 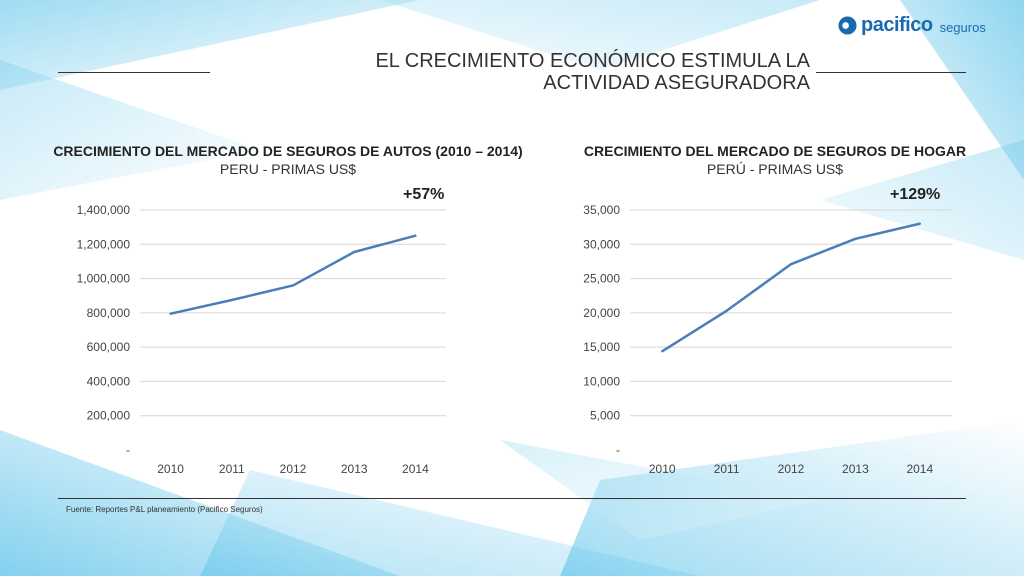 What do you see at coordinates (891, 72) in the screenshot?
I see `title-rule-right` at bounding box center [891, 72].